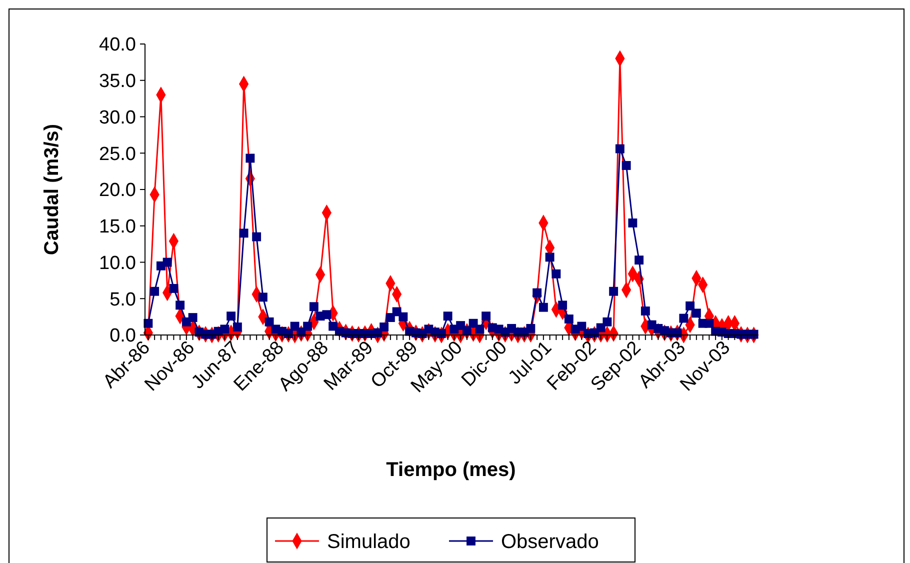 The image size is (910, 563). Describe the element at coordinates (117, 45) in the screenshot. I see `y-tick-label: 40.0` at that location.